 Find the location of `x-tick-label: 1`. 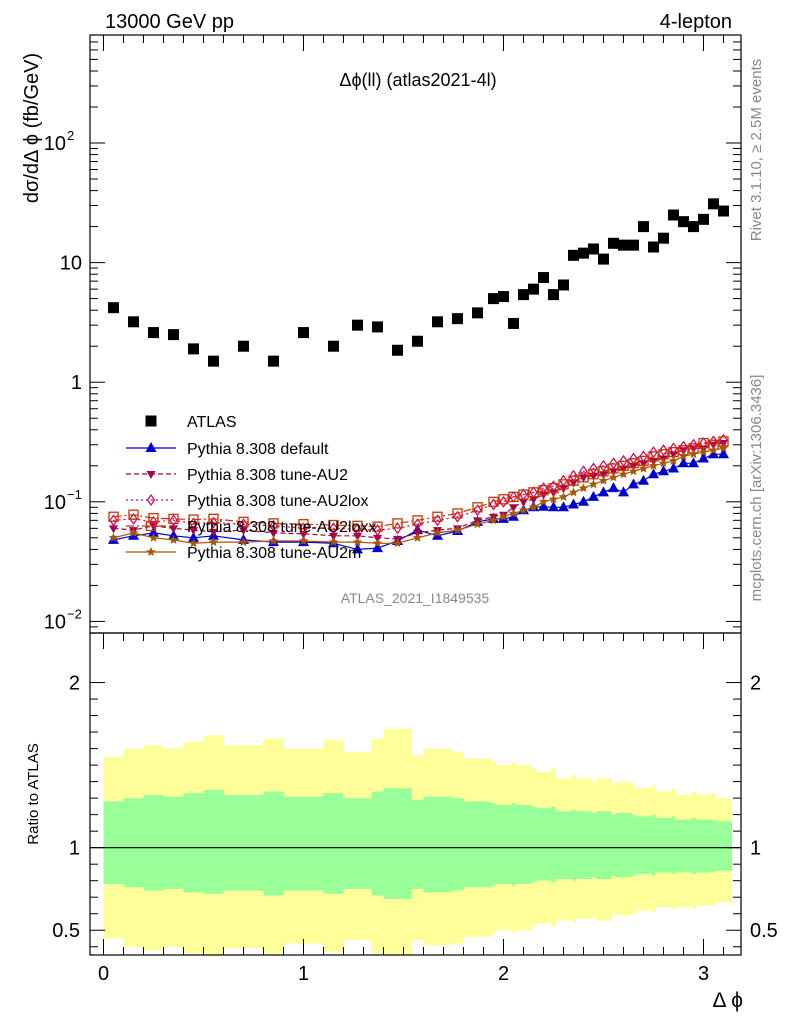

x-tick-label: 1 is located at coordinates (303, 974).